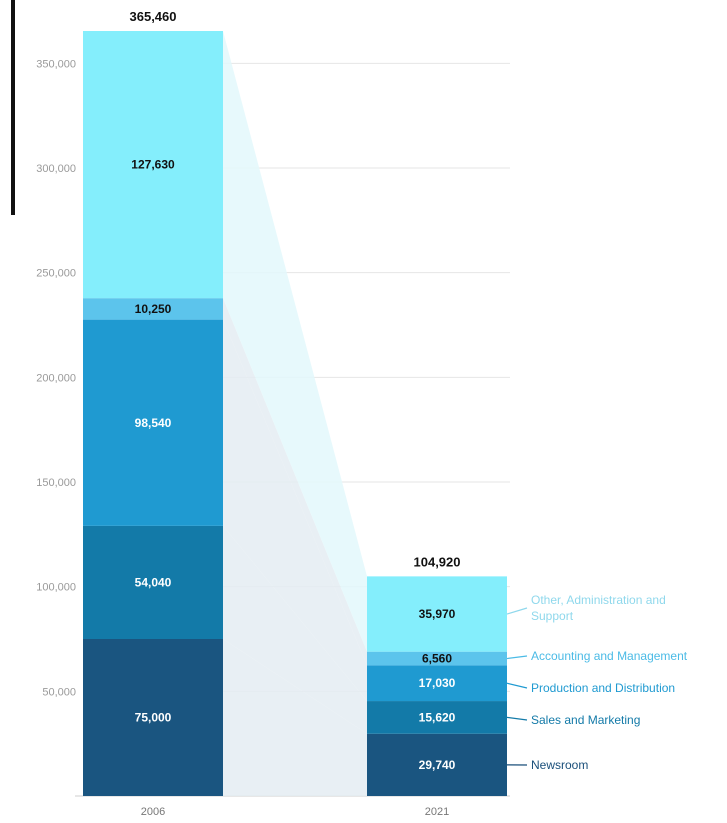  What do you see at coordinates (153, 16) in the screenshot?
I see `total-label: 365,460` at bounding box center [153, 16].